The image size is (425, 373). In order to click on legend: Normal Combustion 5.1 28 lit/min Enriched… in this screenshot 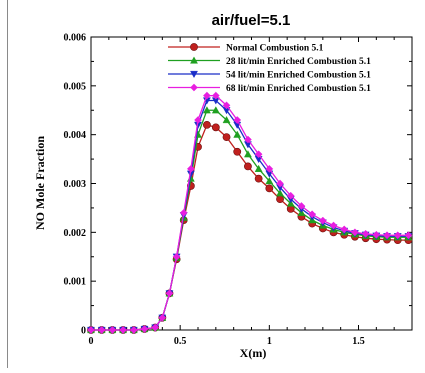, I will do `click(269, 68)`.